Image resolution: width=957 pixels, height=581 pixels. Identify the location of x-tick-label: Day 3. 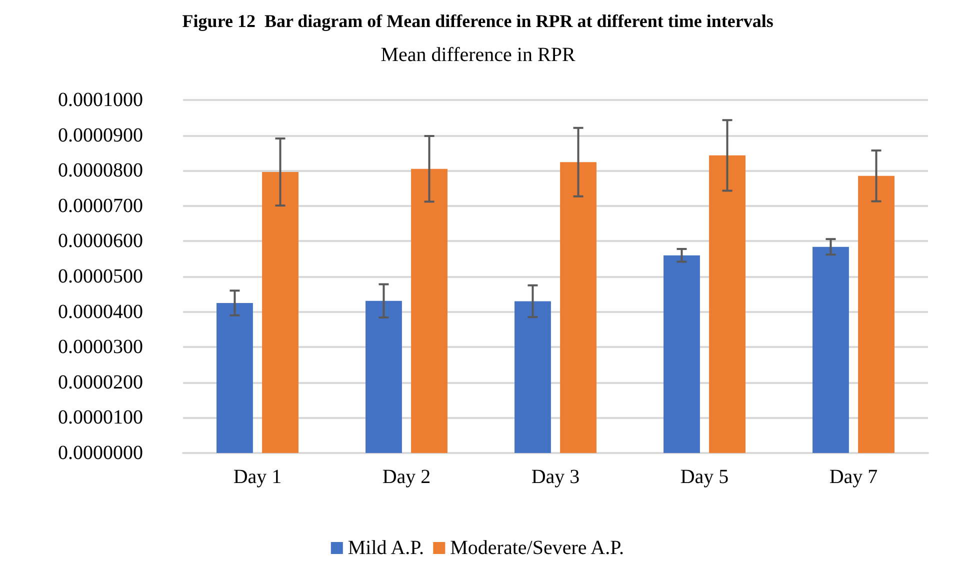
(555, 477).